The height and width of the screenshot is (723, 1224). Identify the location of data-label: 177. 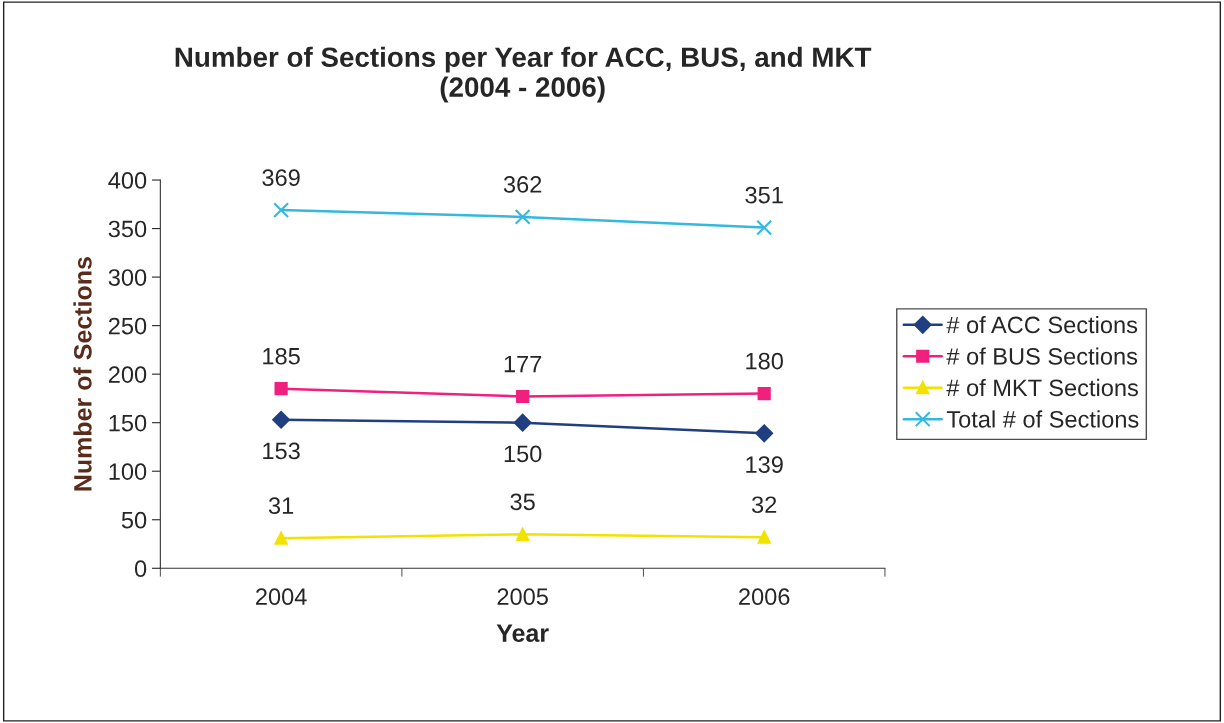
(523, 364).